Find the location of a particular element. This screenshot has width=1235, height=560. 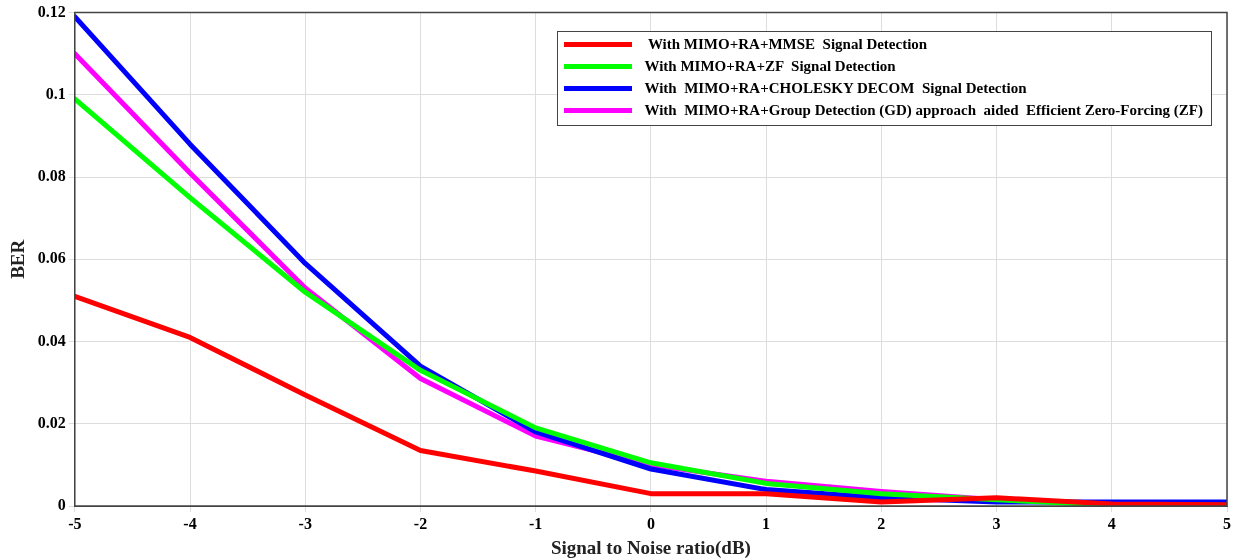

y-tick-label: 0.06 is located at coordinates (51, 258).